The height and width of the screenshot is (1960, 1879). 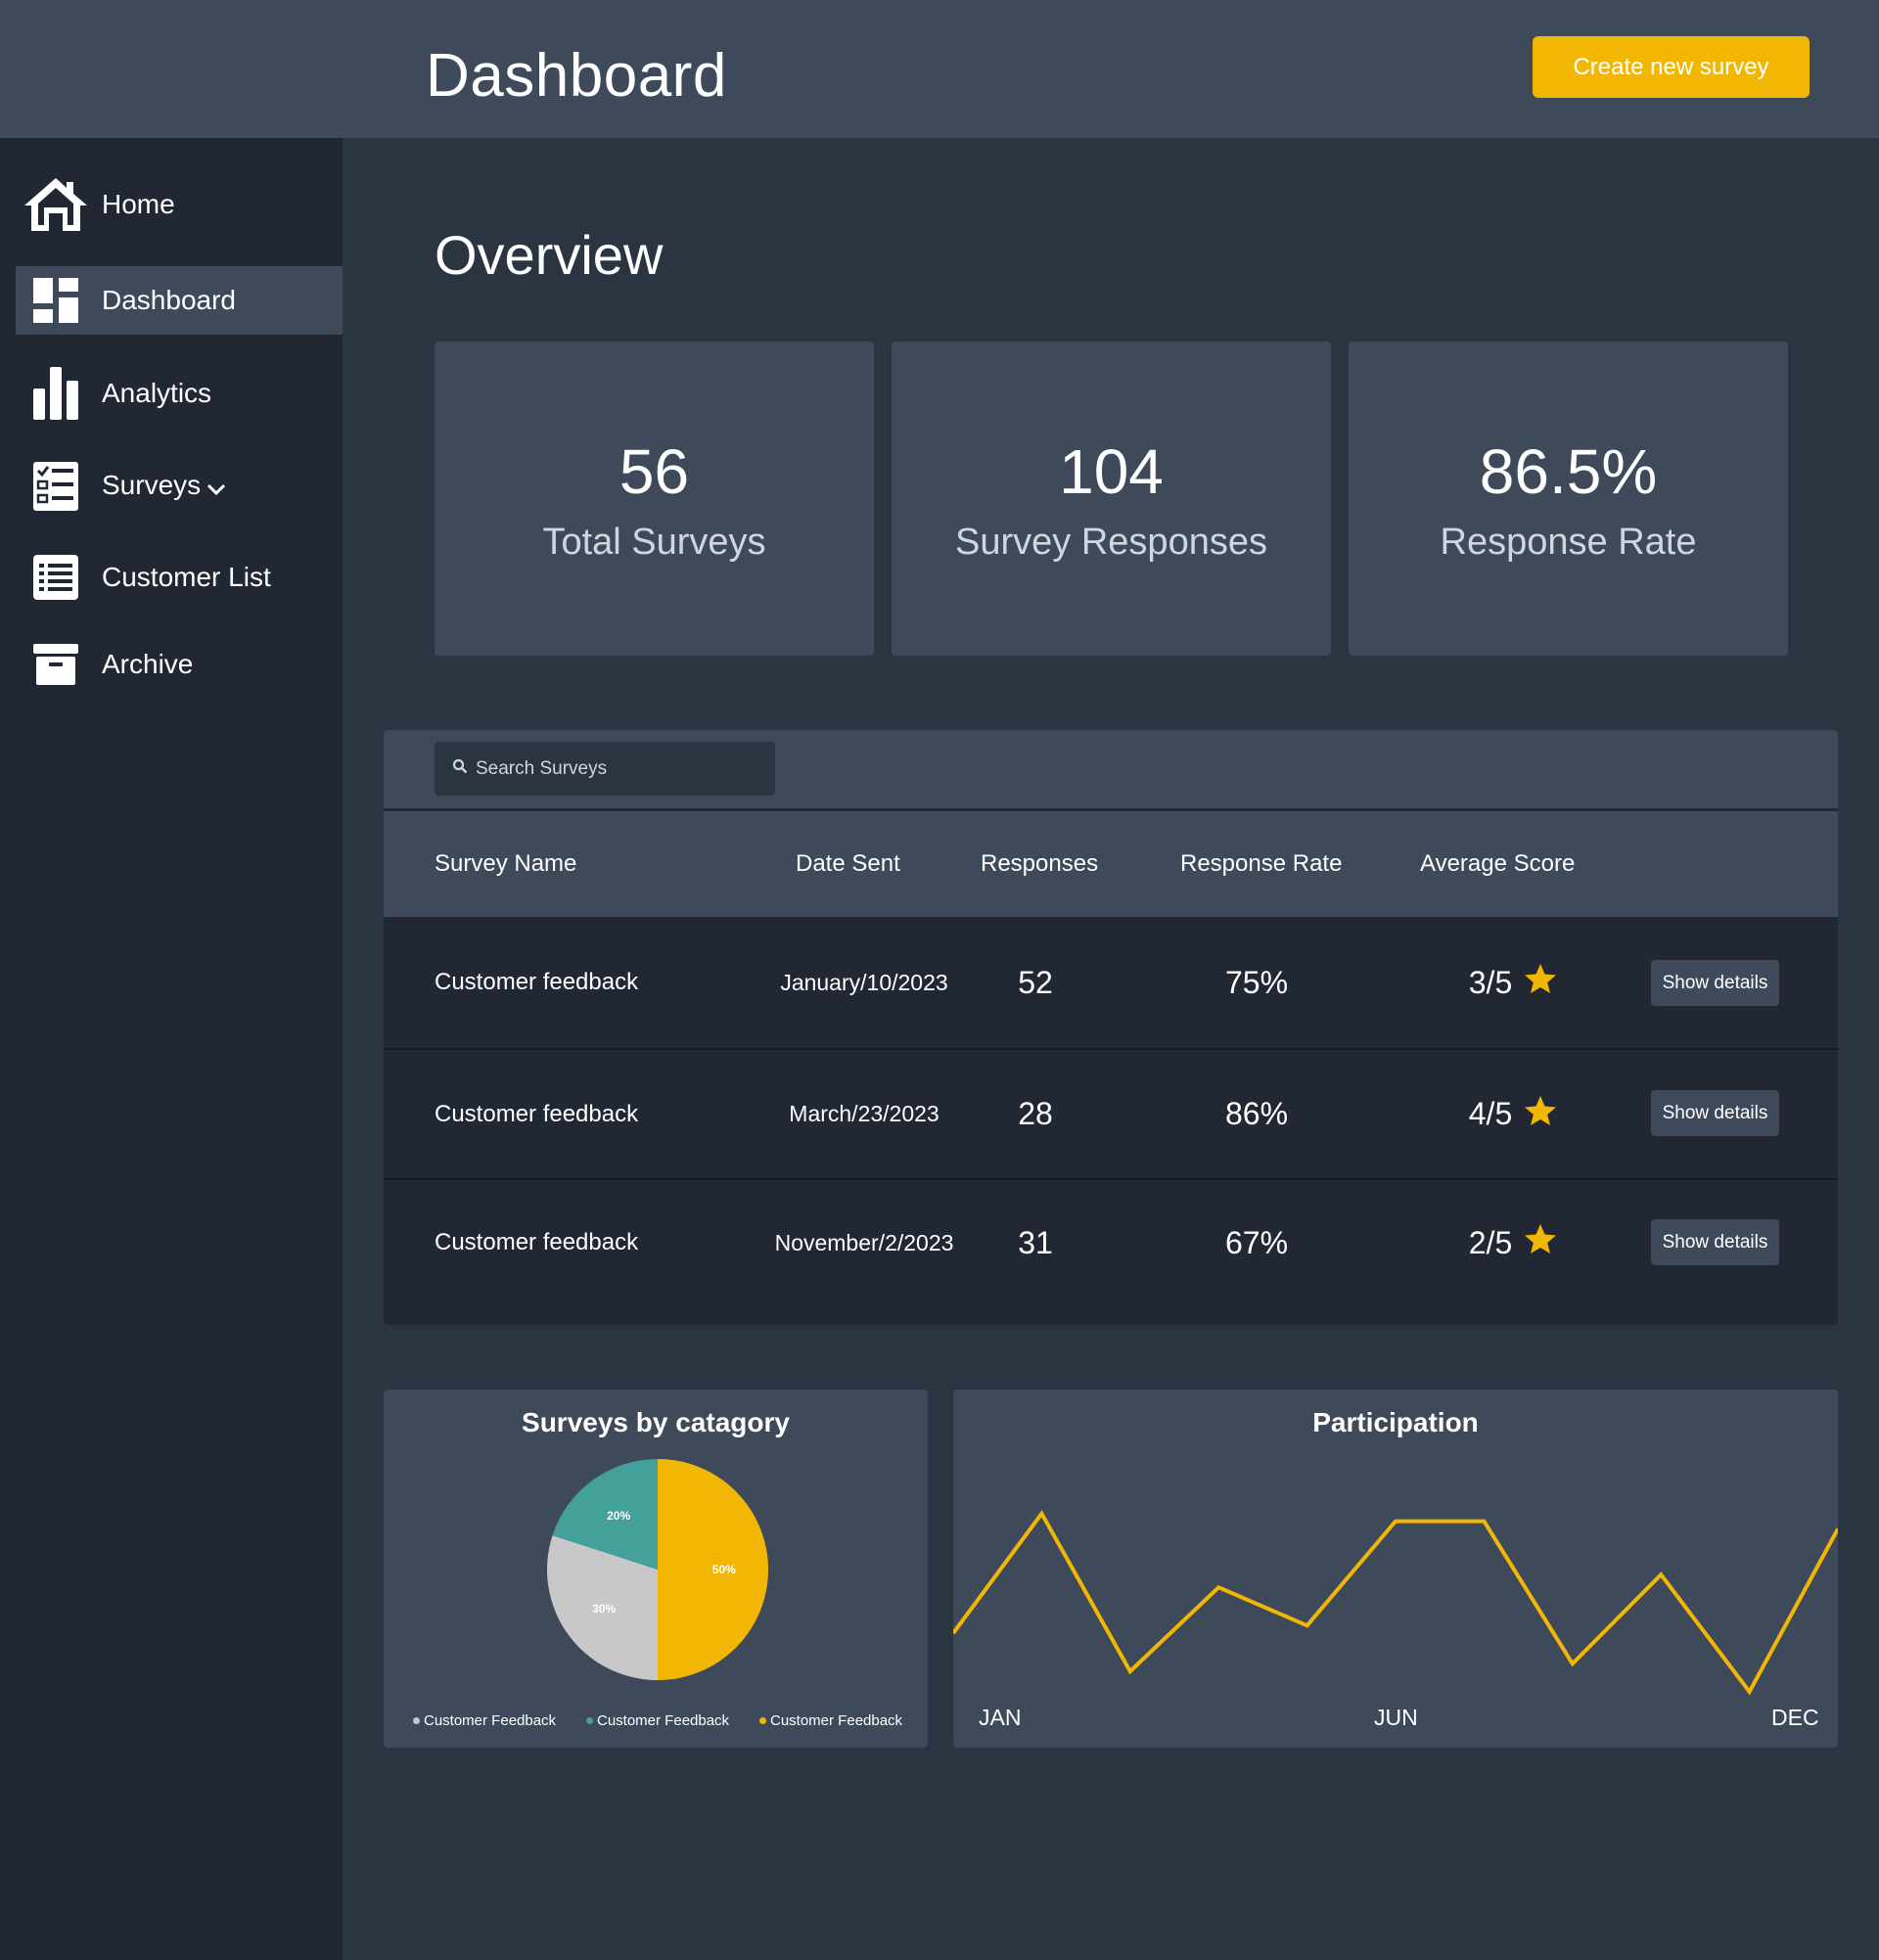 I want to click on column-header-survey-name: Survey Name, so click(x=506, y=863).